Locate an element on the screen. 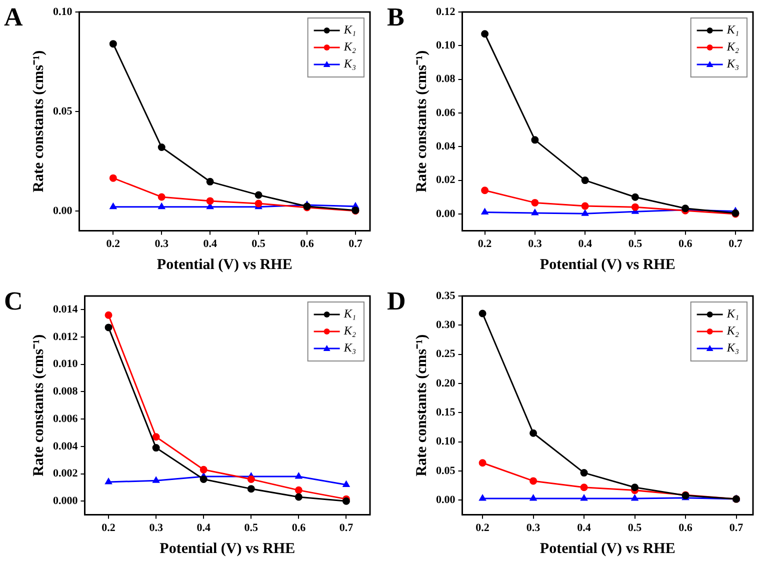  y-tick-label: 0.35 is located at coordinates (446, 296).